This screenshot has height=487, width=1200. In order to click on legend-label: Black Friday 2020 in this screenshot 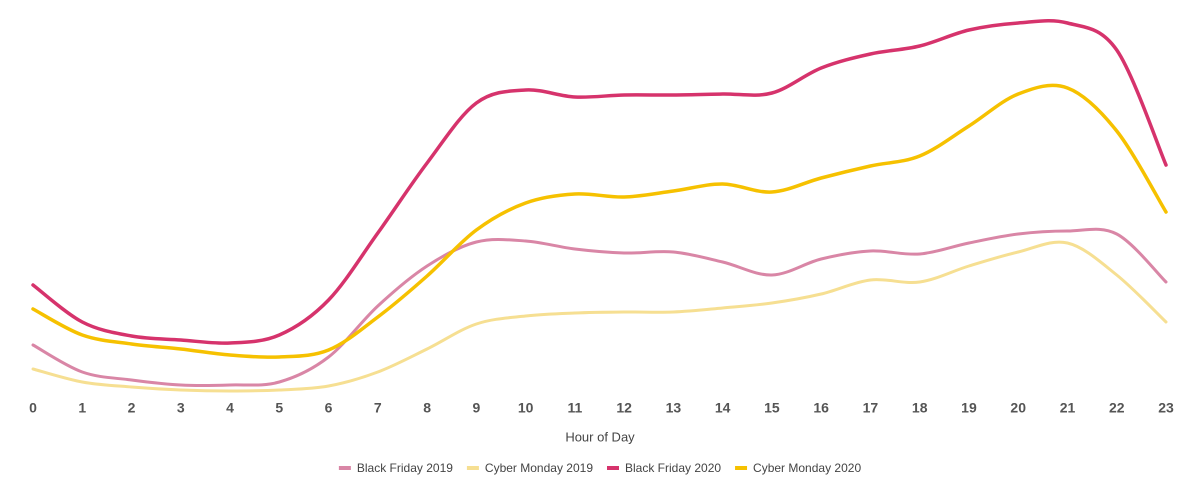, I will do `click(673, 468)`.